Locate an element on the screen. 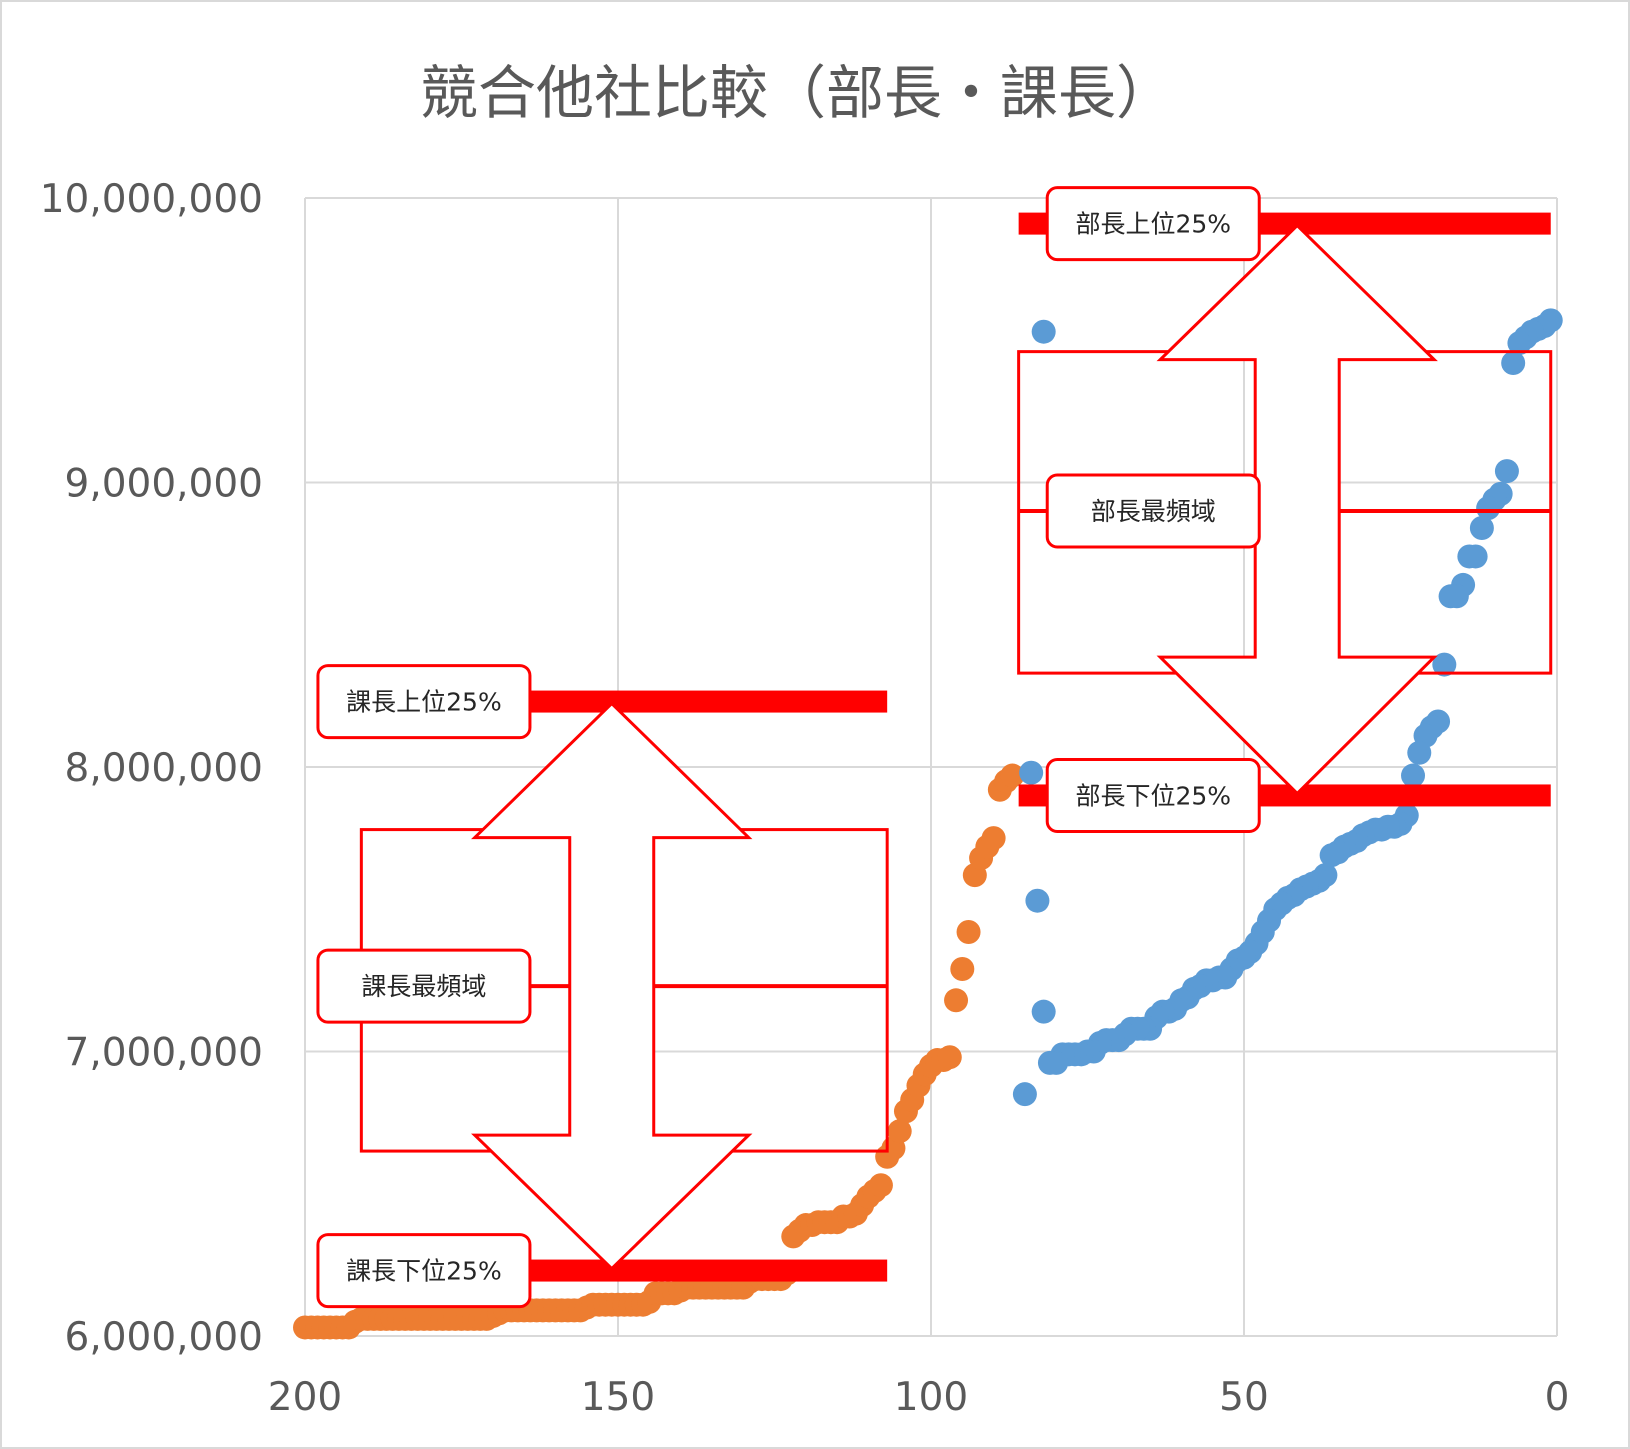 The height and width of the screenshot is (1449, 1630). bucho-lower-callout-label: 部長下位25% is located at coordinates (1153, 795).